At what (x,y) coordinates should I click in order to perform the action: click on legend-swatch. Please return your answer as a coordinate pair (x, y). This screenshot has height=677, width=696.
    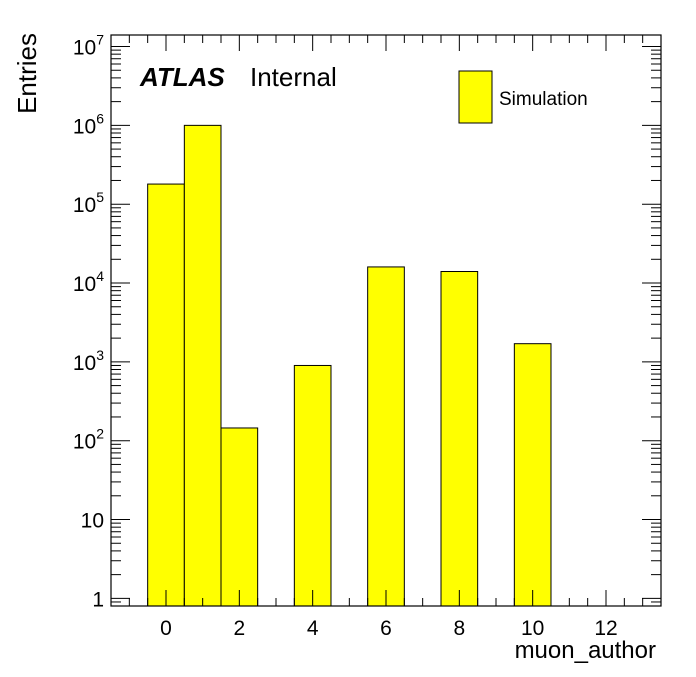
    Looking at the image, I should click on (475, 97).